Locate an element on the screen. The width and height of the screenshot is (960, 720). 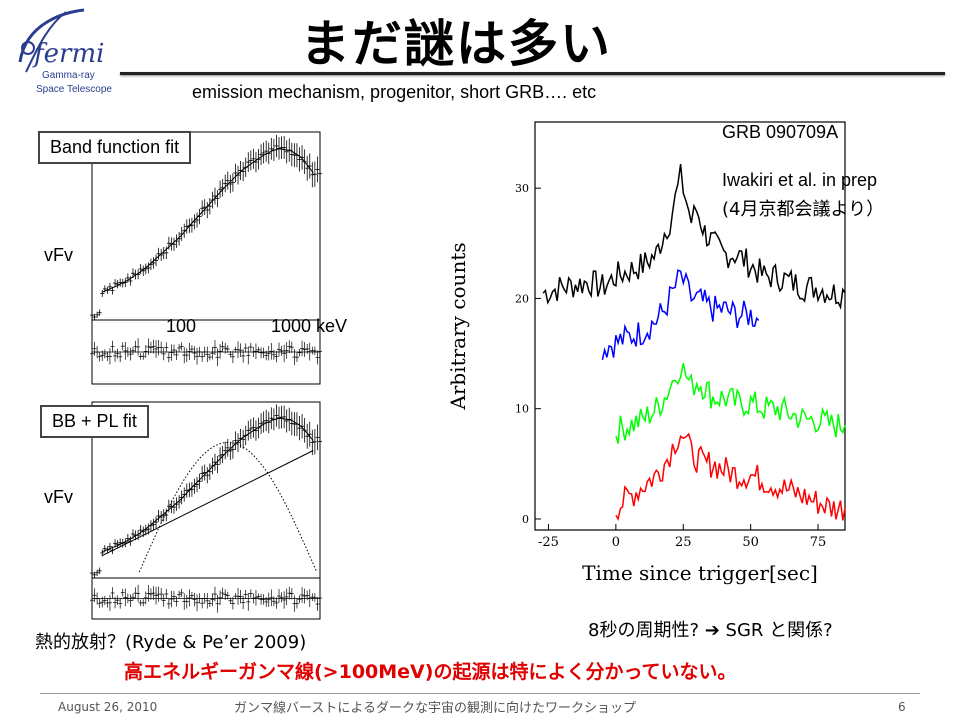
highlight-text: 高エネルギーガンマ線(>100MeV)の起源は特によく分かっていない。 is located at coordinates (430, 672).